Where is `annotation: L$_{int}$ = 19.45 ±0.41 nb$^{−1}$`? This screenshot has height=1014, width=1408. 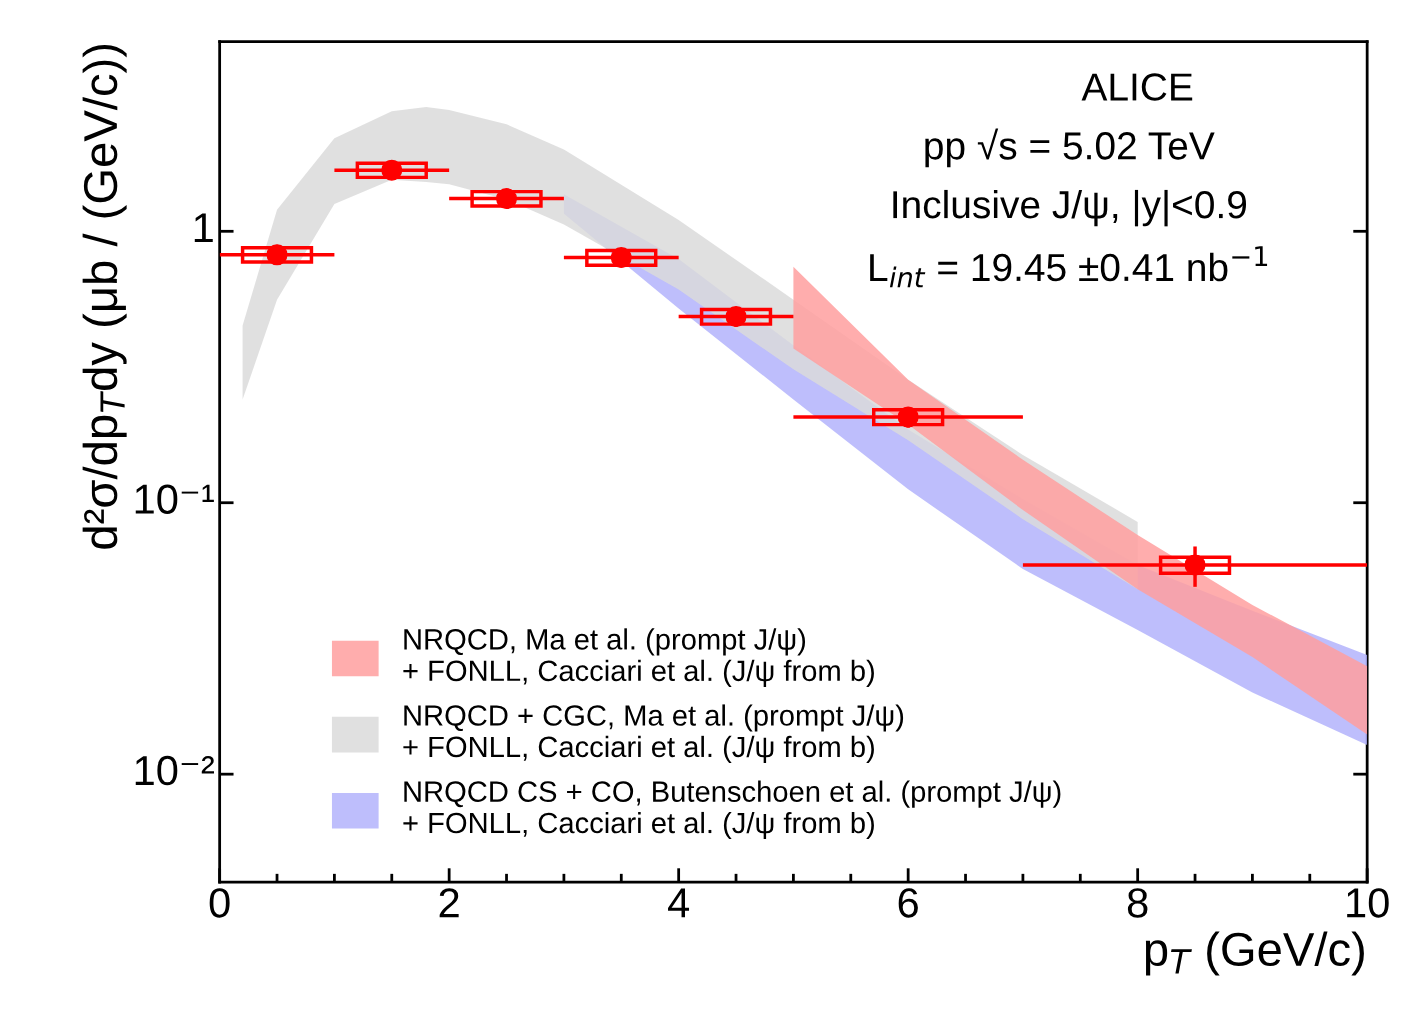
annotation: L$_{int}$ = 19.45 ±0.41 nb$^{−1}$ is located at coordinates (1069, 267).